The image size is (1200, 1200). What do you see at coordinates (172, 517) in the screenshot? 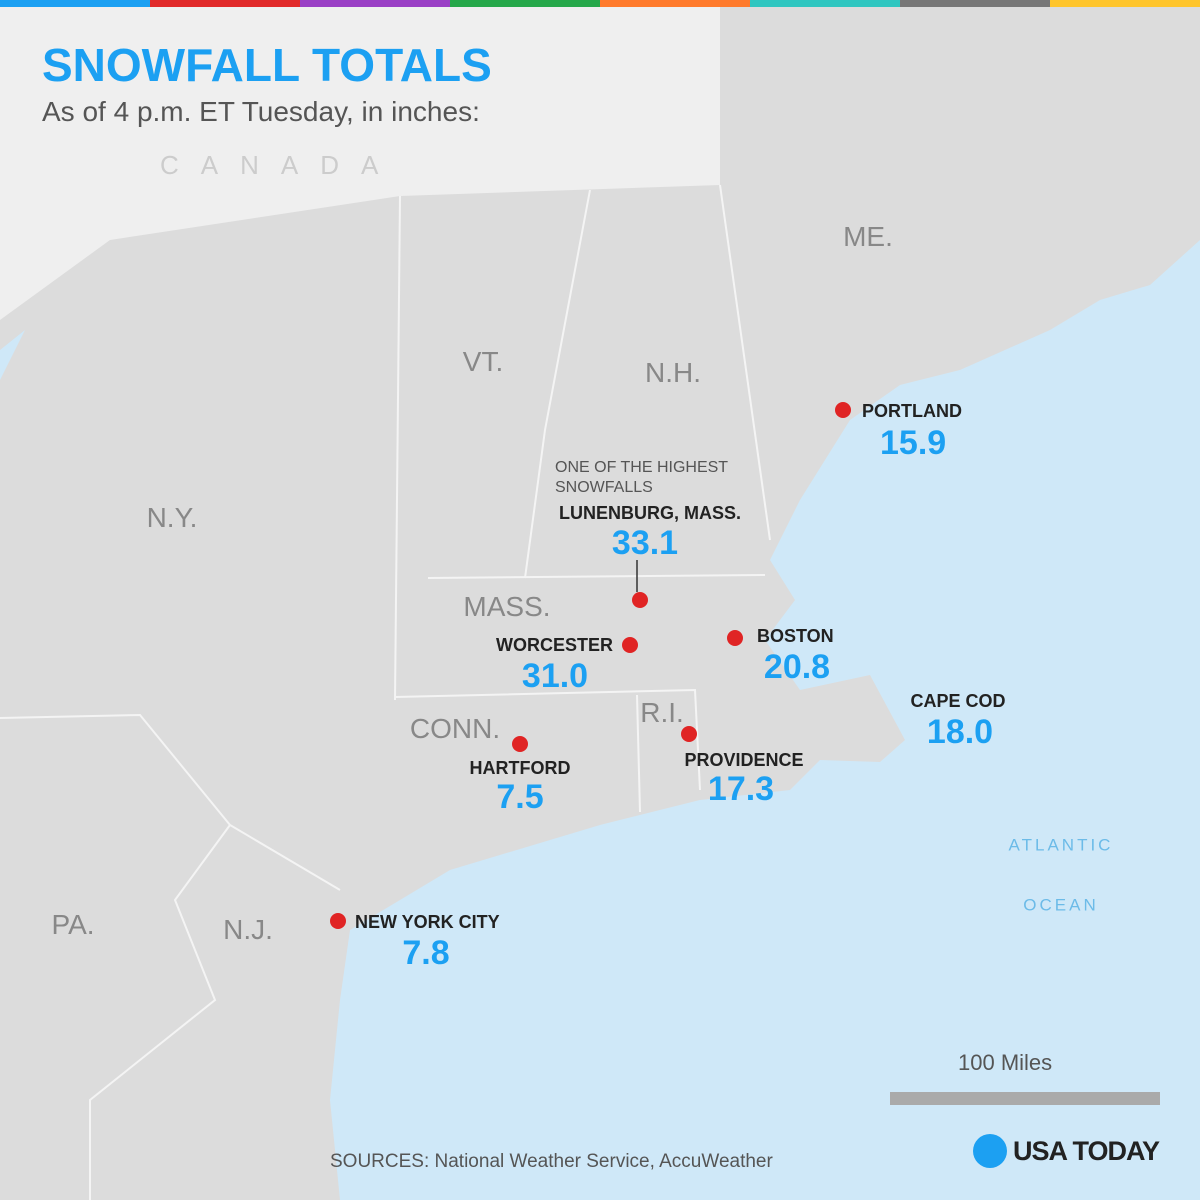
I see `region-label: N.Y.` at bounding box center [172, 517].